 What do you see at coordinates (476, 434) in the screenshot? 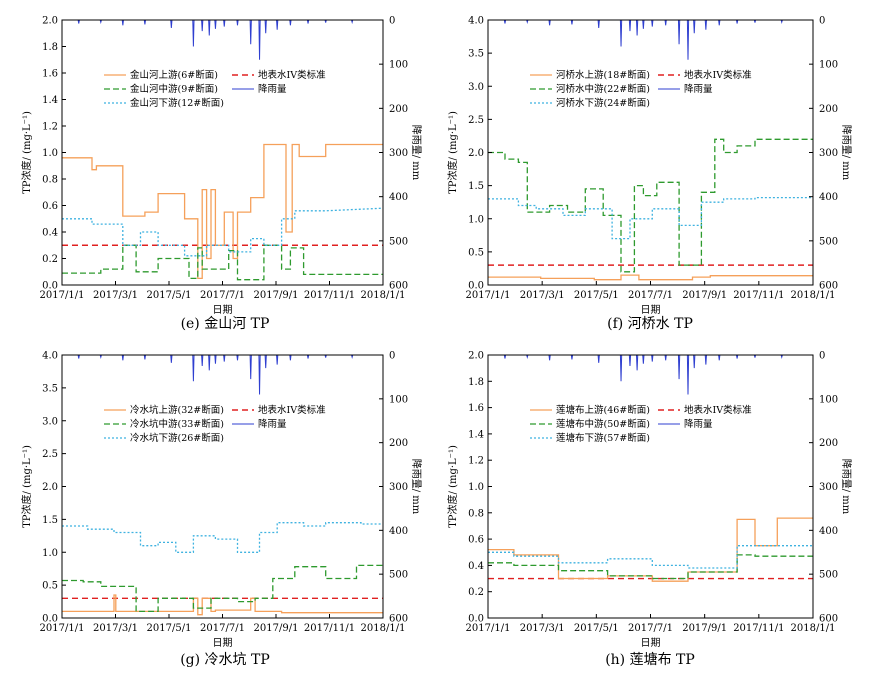
I see `y-tick-label: 1.4` at bounding box center [476, 434].